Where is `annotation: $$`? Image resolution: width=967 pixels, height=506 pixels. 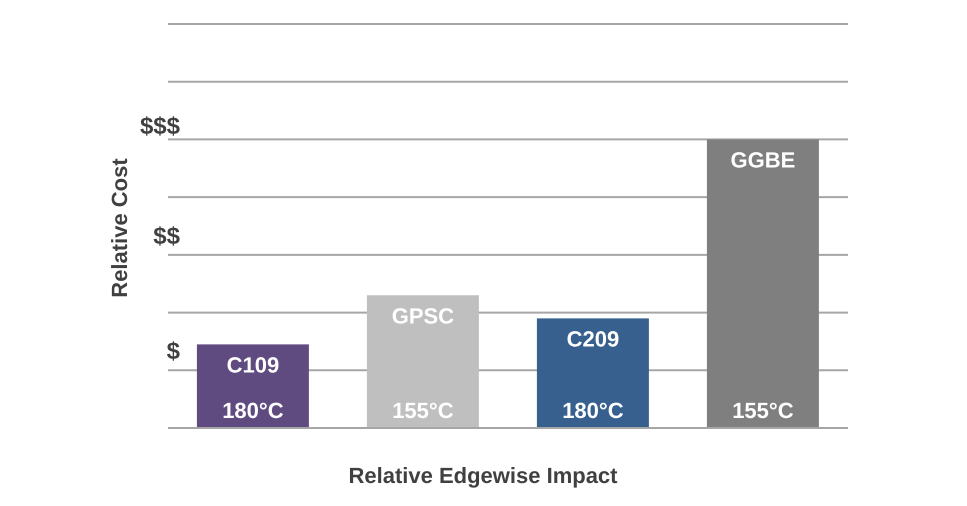 annotation: $$ is located at coordinates (166, 236).